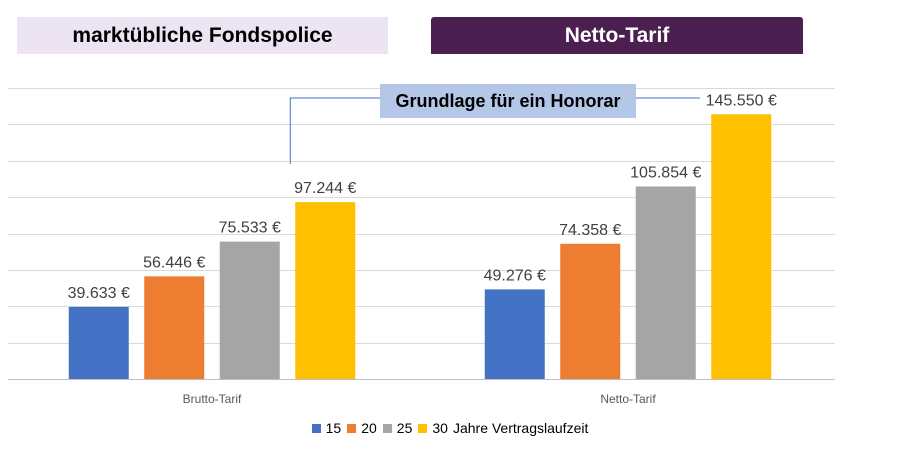 The width and height of the screenshot is (900, 450). I want to click on legend-item-25: 25, so click(397, 428).